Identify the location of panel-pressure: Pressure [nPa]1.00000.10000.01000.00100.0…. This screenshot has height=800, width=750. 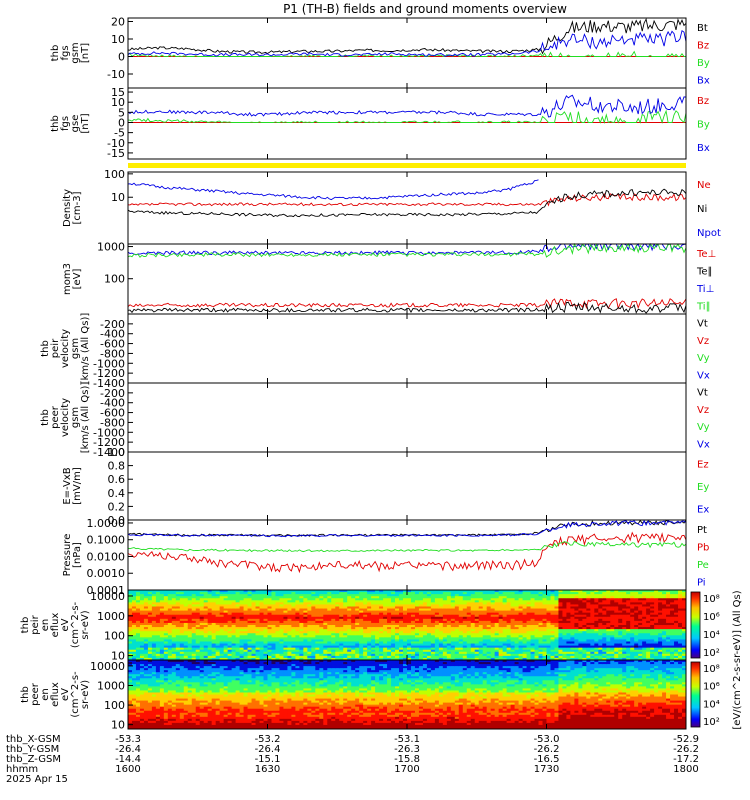
(385, 557).